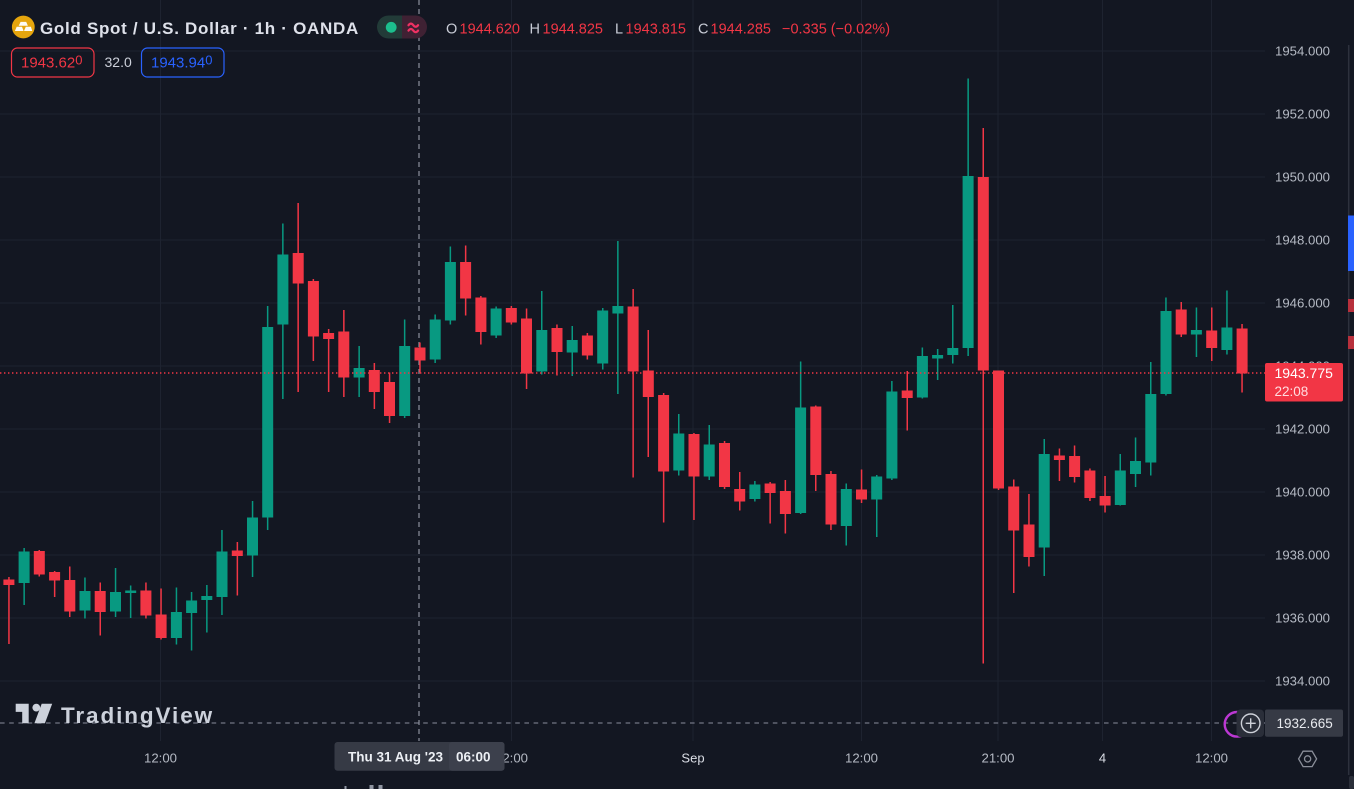 The height and width of the screenshot is (789, 1354). What do you see at coordinates (997, 758) in the screenshot?
I see `svg-text: 21:00` at bounding box center [997, 758].